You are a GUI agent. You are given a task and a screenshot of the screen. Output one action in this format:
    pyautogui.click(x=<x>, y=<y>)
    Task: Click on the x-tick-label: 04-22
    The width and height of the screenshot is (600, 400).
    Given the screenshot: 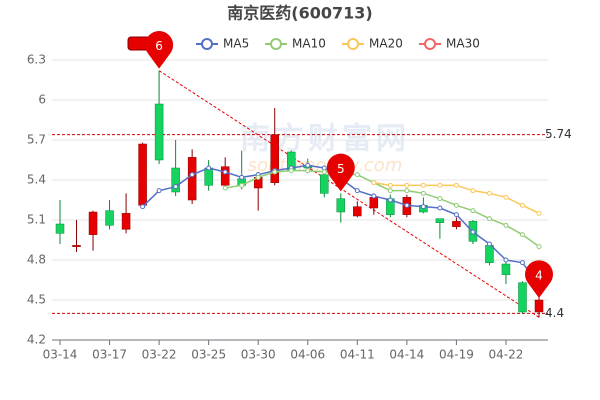 What is the action you would take?
    pyautogui.click(x=506, y=355)
    